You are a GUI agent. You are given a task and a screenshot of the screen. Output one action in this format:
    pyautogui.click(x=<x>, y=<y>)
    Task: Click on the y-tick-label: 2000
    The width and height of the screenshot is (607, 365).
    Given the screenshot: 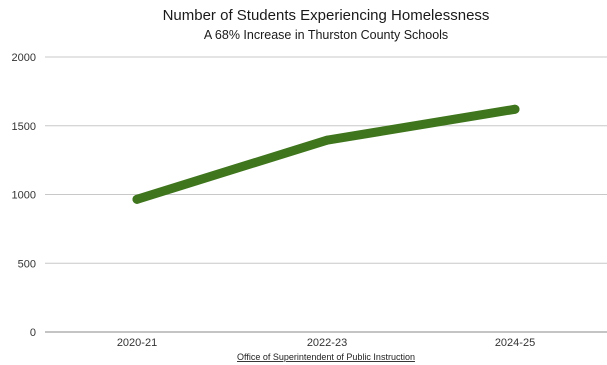 What is the action you would take?
    pyautogui.click(x=24, y=58)
    